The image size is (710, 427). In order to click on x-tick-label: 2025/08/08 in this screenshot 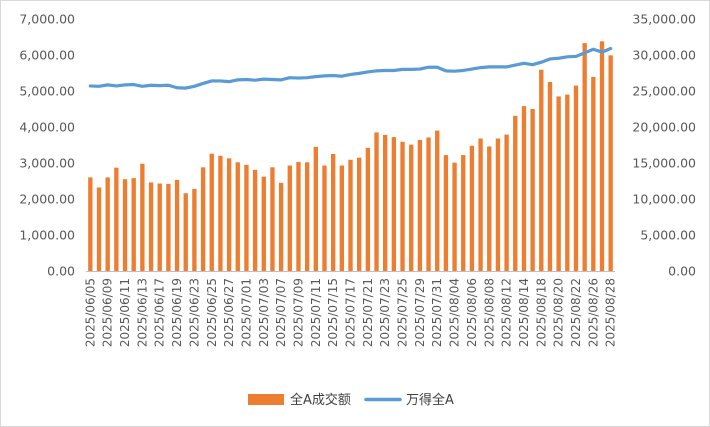, I will do `click(489, 312)`.